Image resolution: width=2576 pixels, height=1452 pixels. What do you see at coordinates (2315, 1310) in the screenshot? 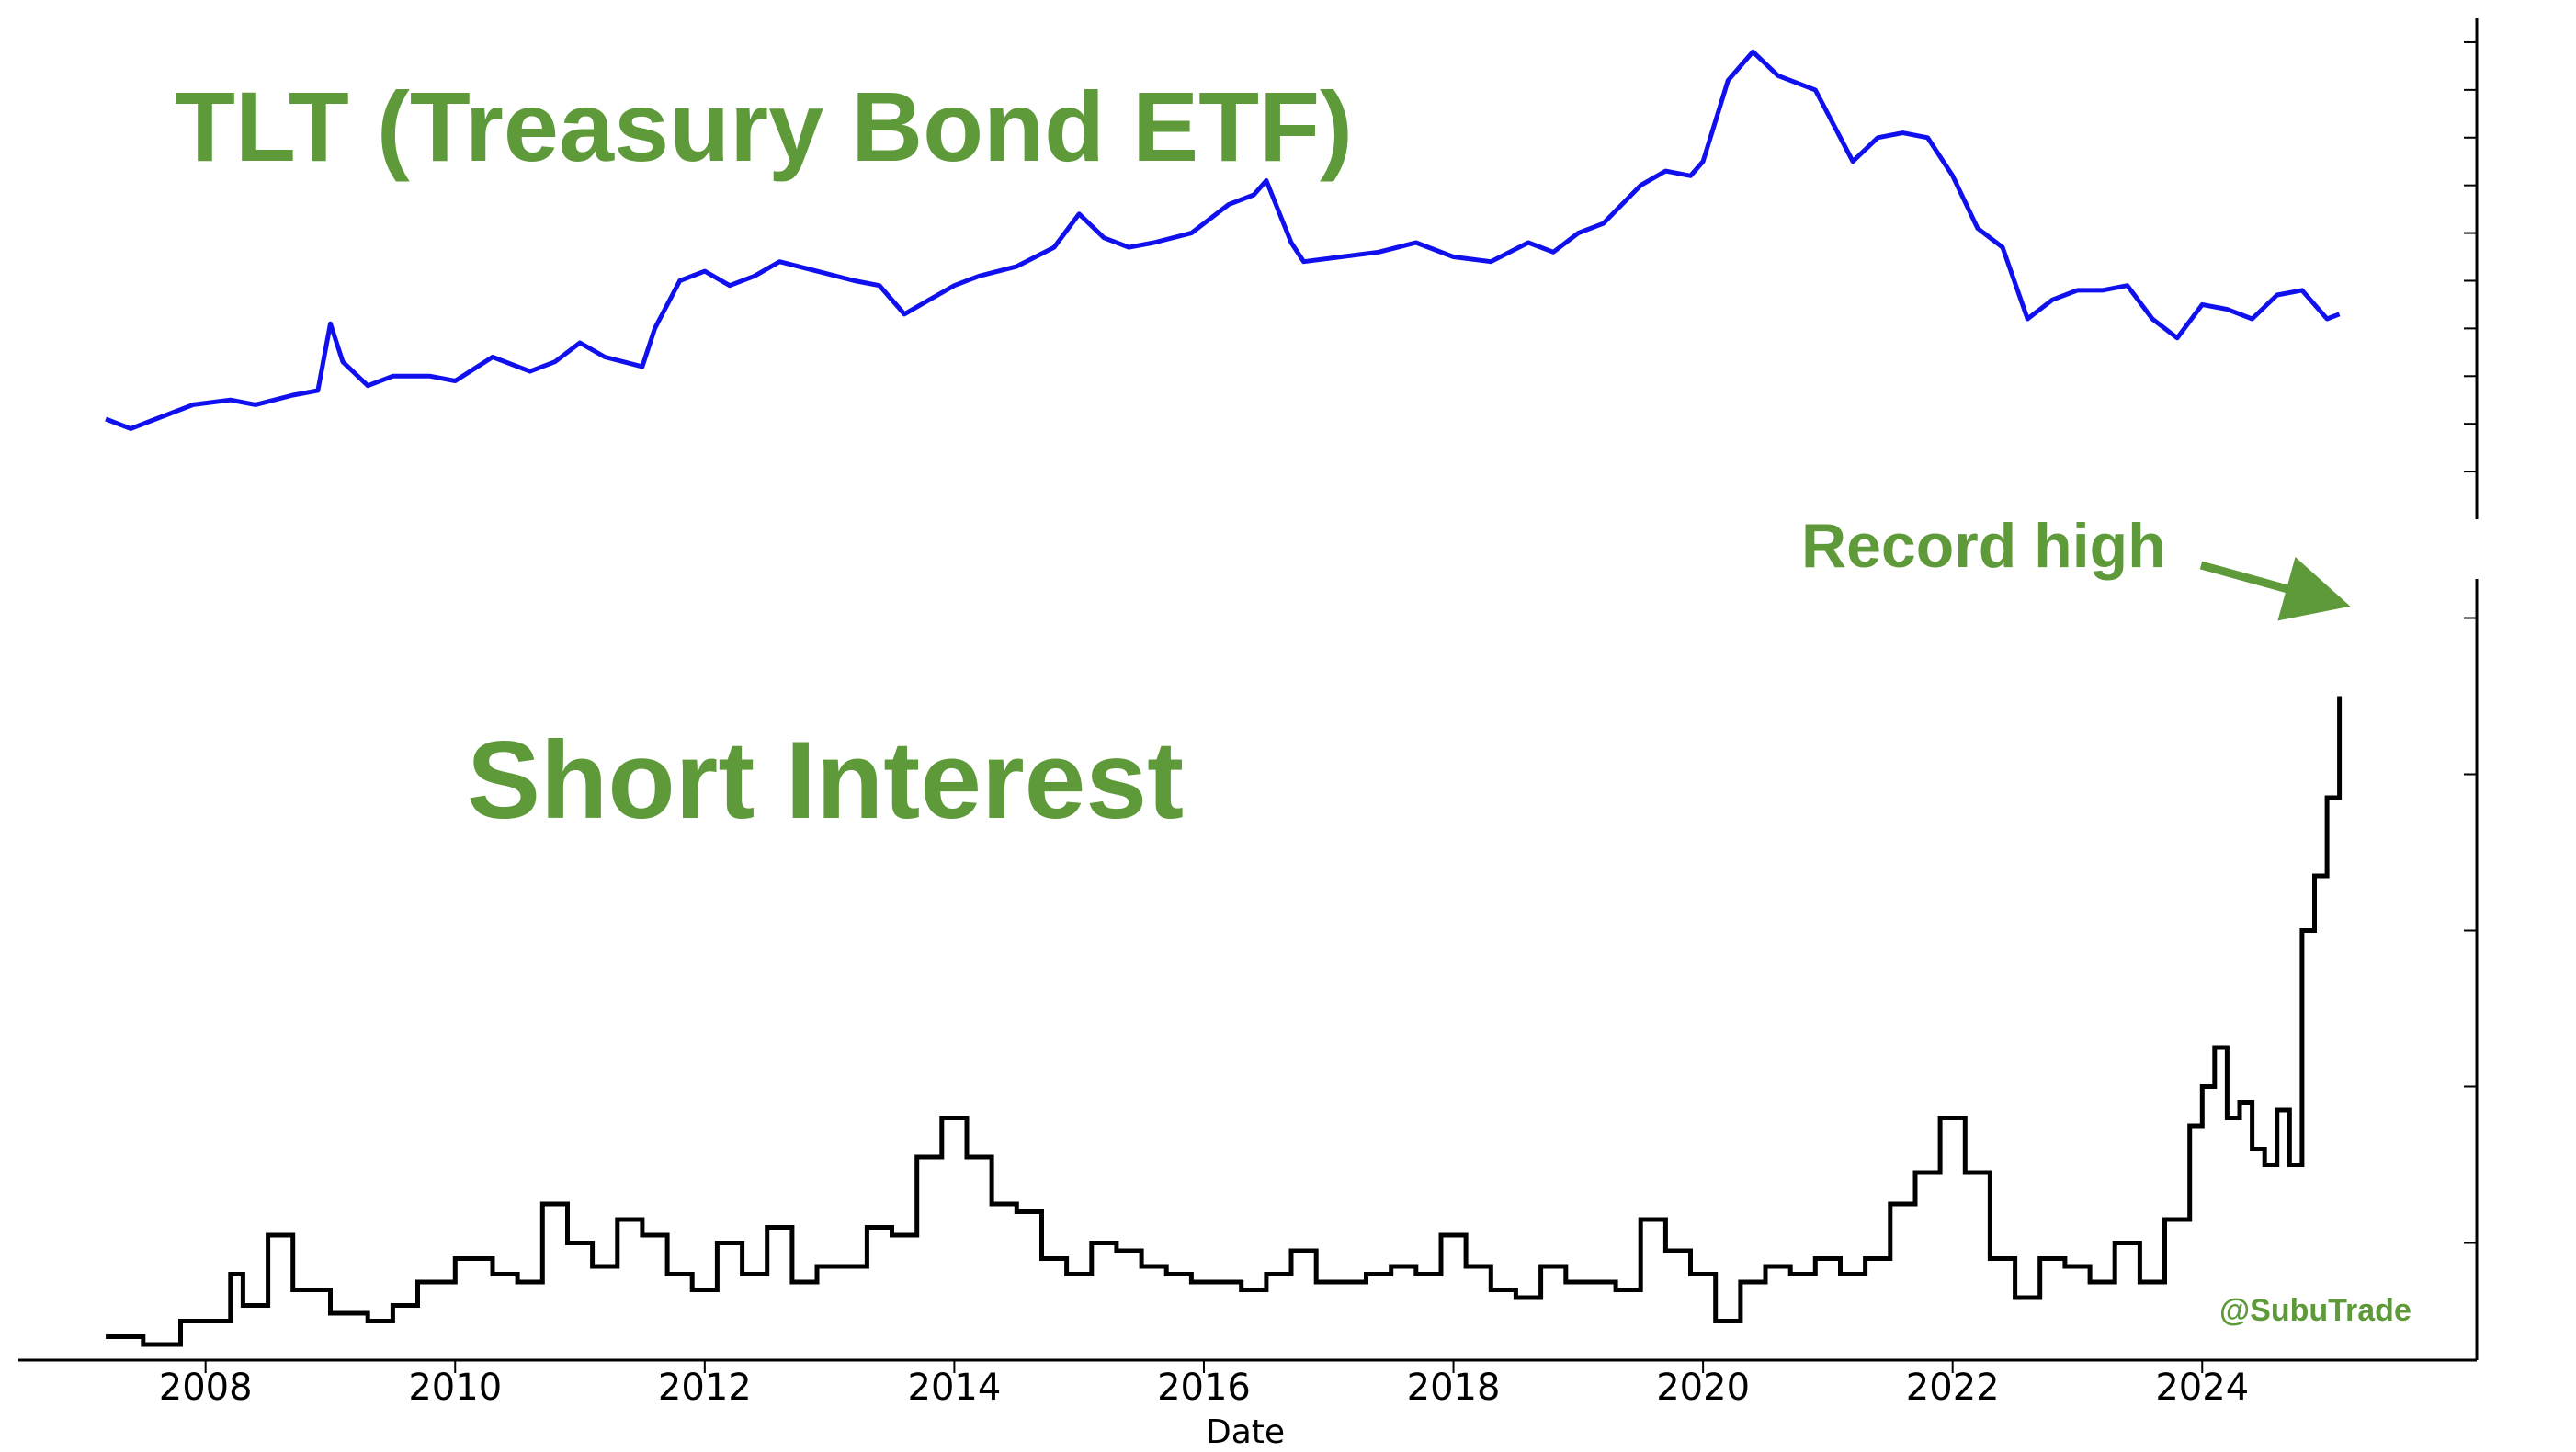
I see `watermark: @SubuTrade` at bounding box center [2315, 1310].